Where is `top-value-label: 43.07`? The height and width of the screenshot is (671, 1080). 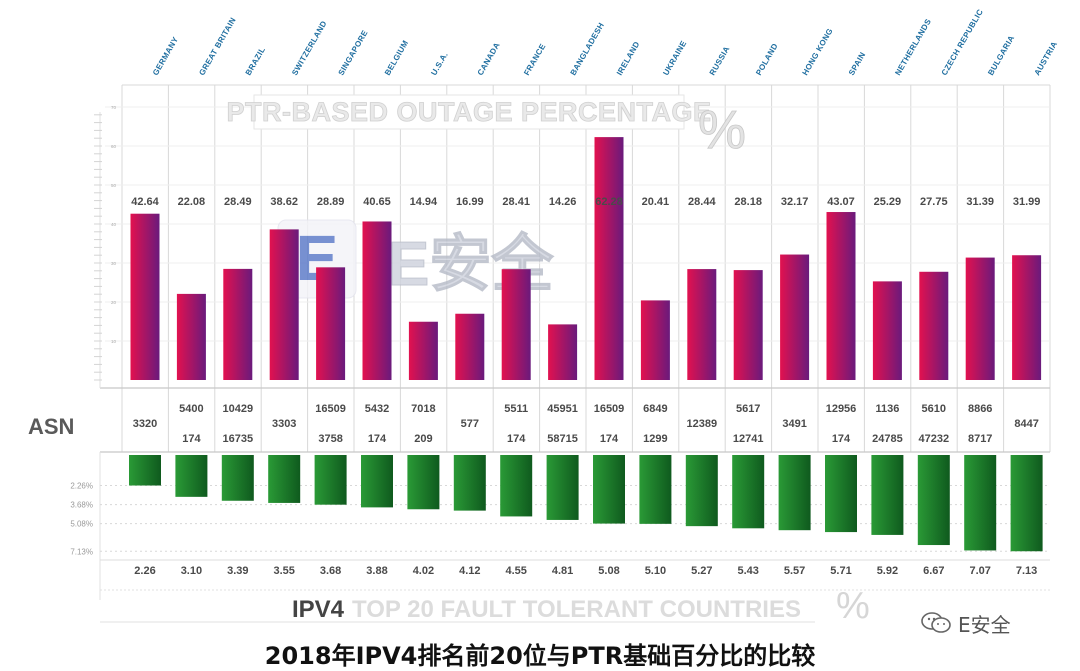
top-value-label: 43.07 is located at coordinates (841, 202).